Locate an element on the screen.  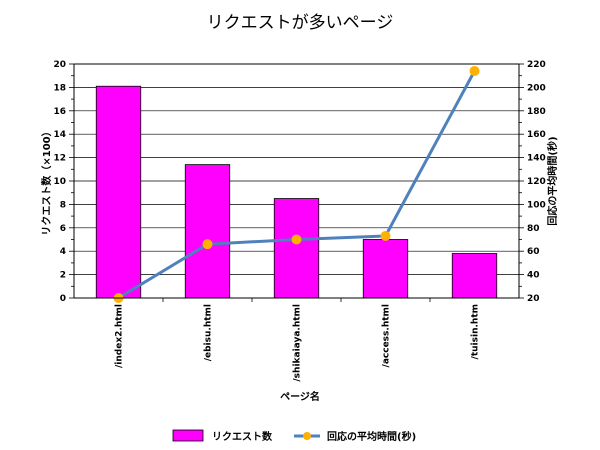
y2-tick-label: 20 is located at coordinates (533, 299).